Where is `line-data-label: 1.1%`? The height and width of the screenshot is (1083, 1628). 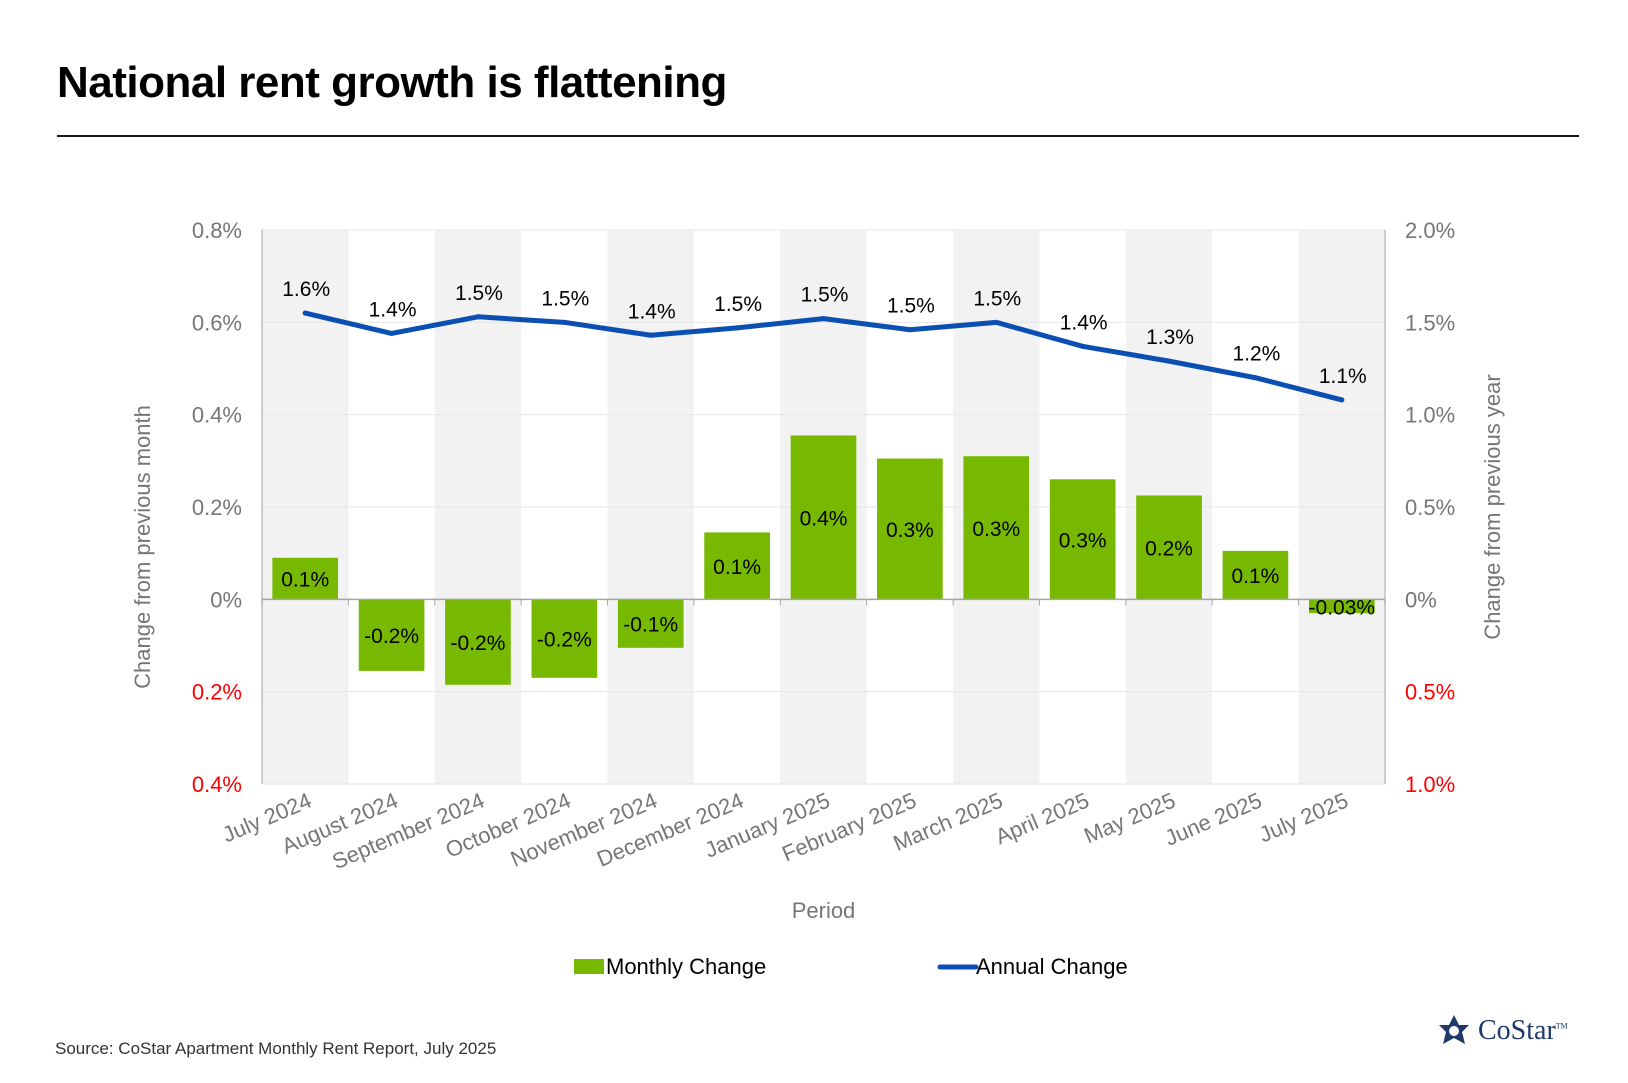 line-data-label: 1.1% is located at coordinates (1343, 376).